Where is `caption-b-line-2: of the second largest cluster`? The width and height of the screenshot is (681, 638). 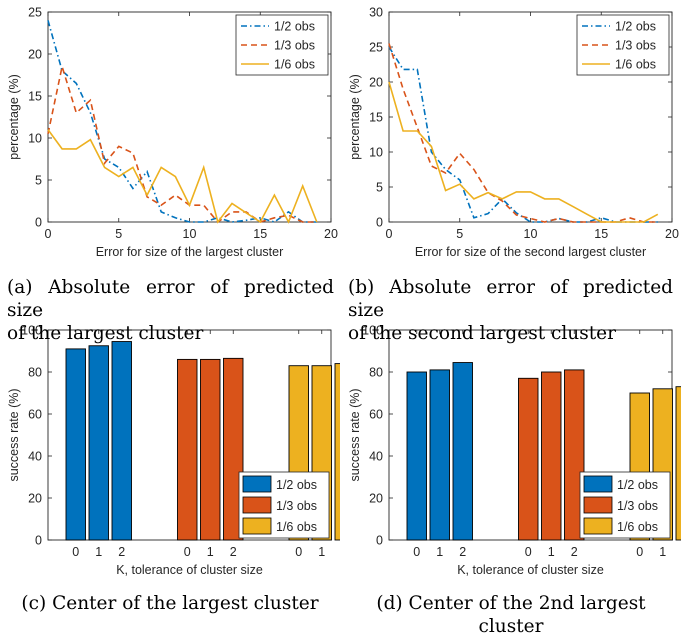 caption-b-line-2: of the second largest cluster is located at coordinates (510, 333).